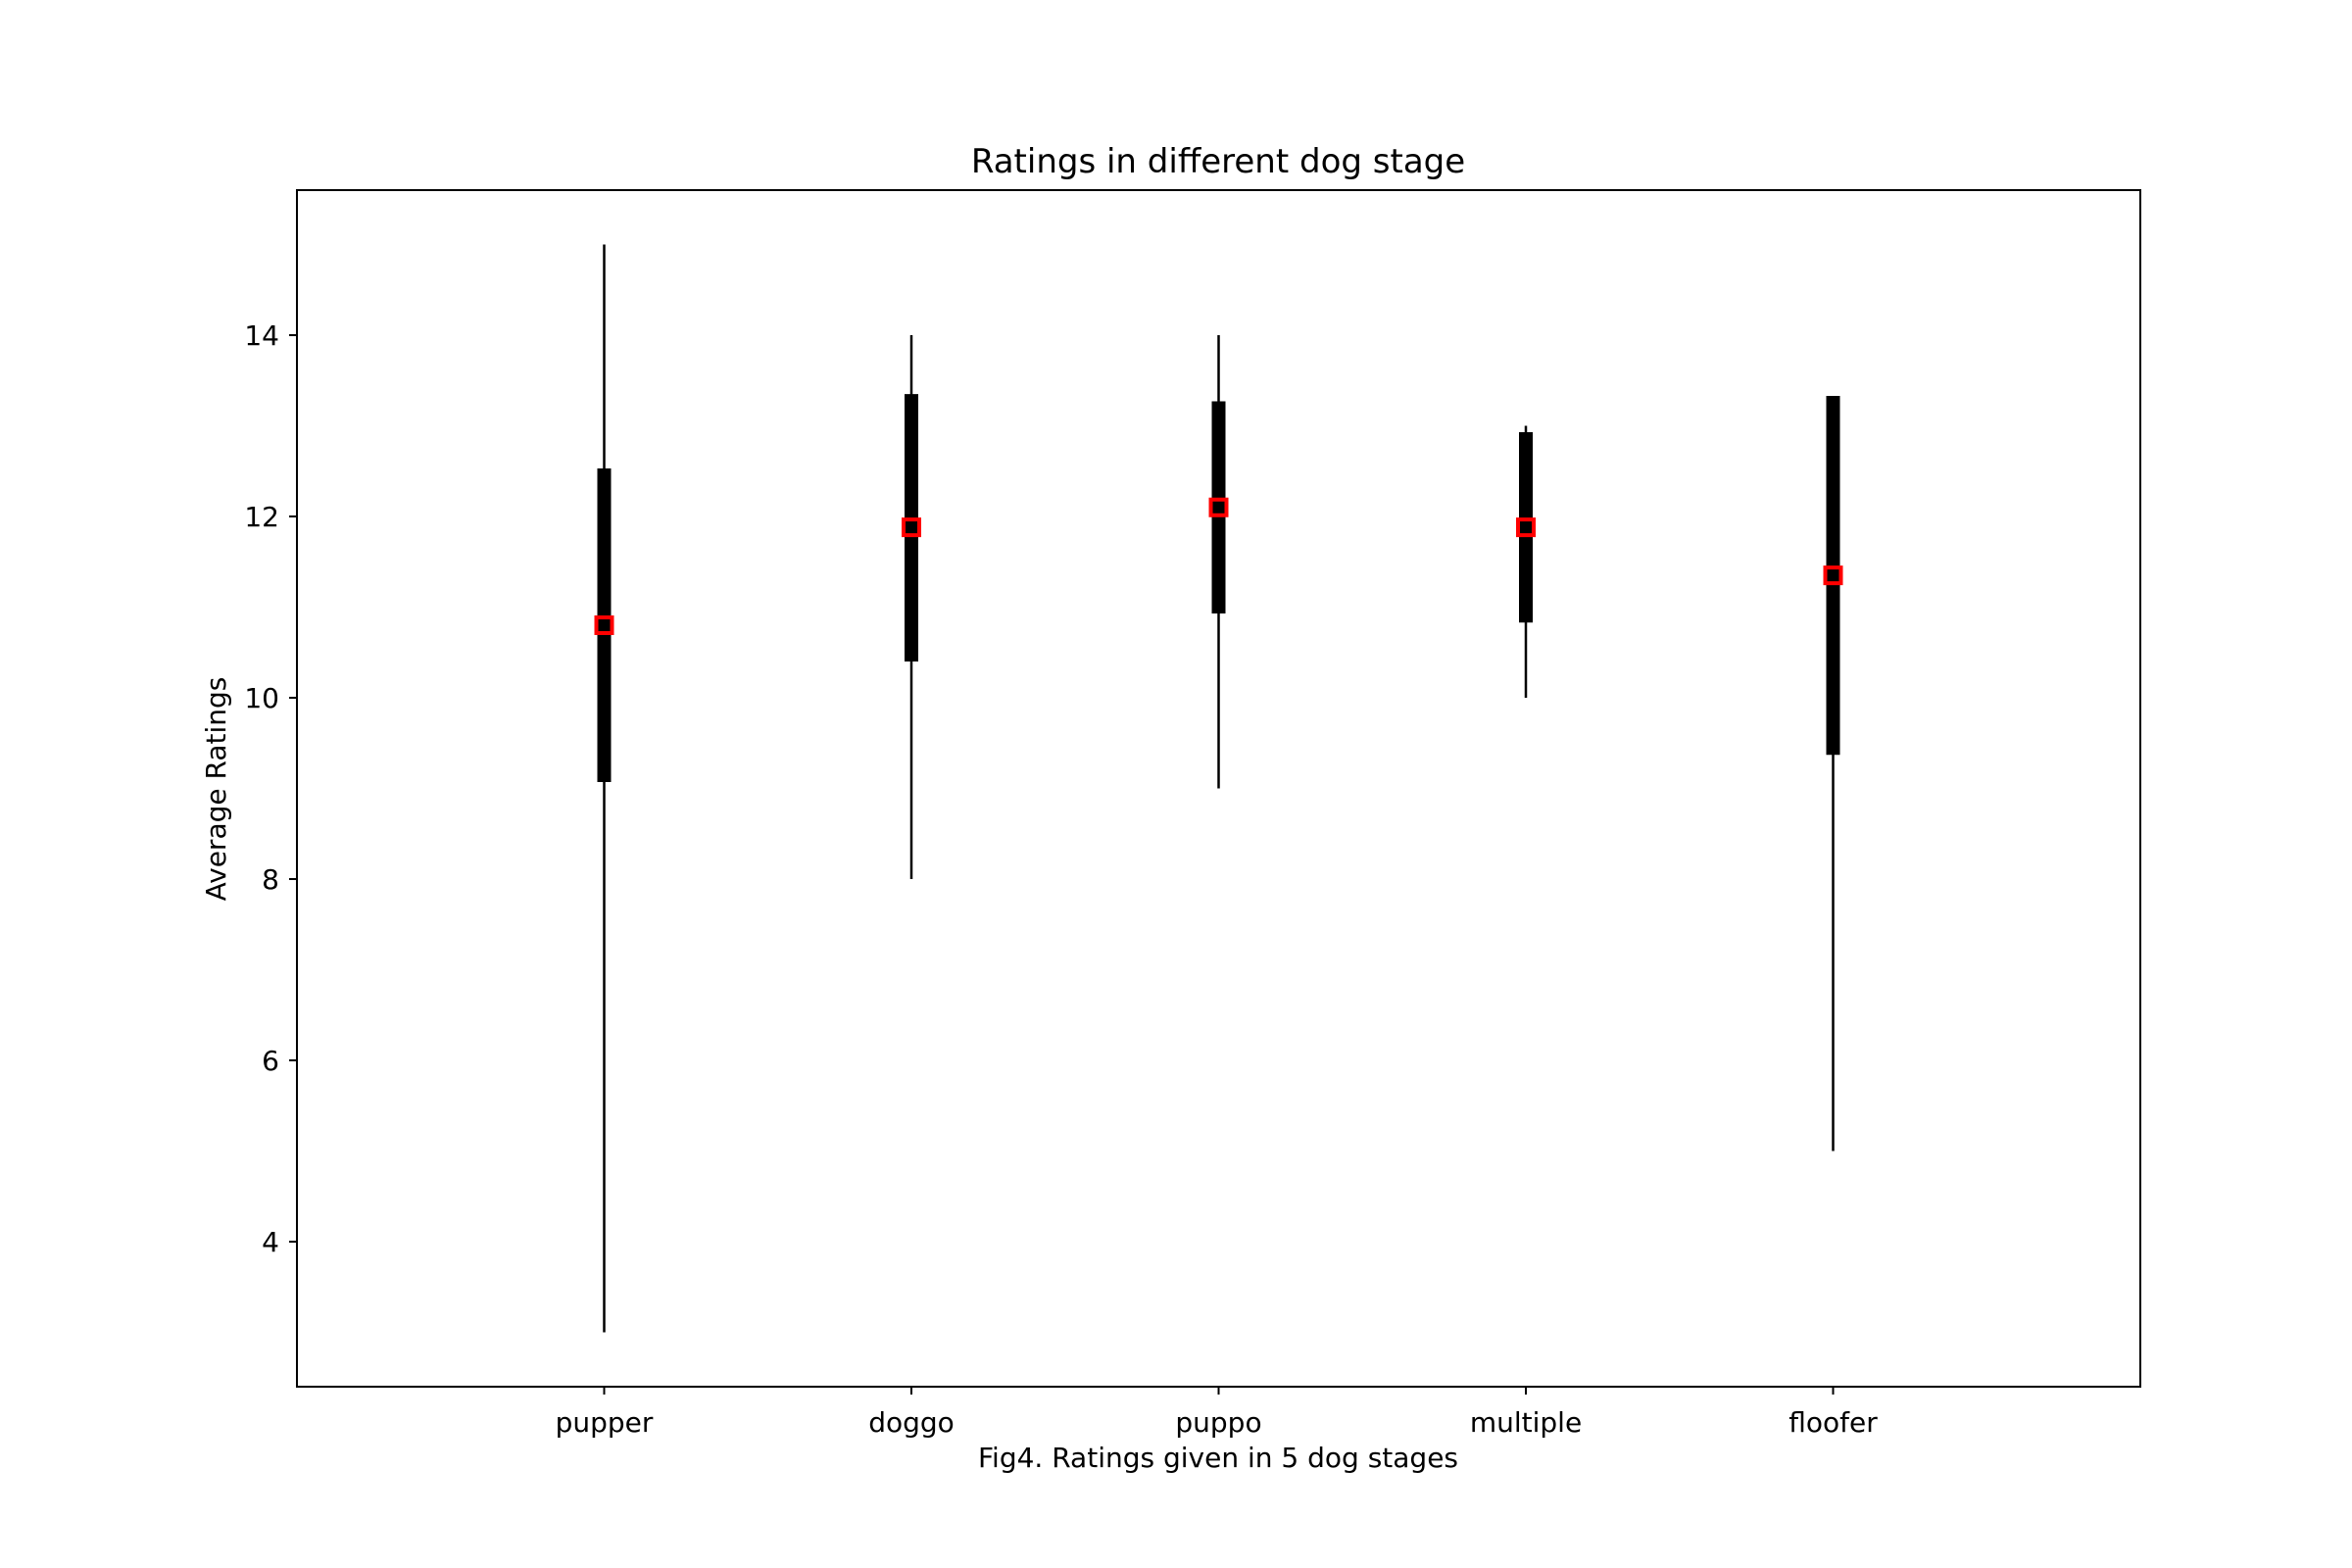  Describe the element at coordinates (1526, 527) in the screenshot. I see `mean-marker-multiple` at that location.